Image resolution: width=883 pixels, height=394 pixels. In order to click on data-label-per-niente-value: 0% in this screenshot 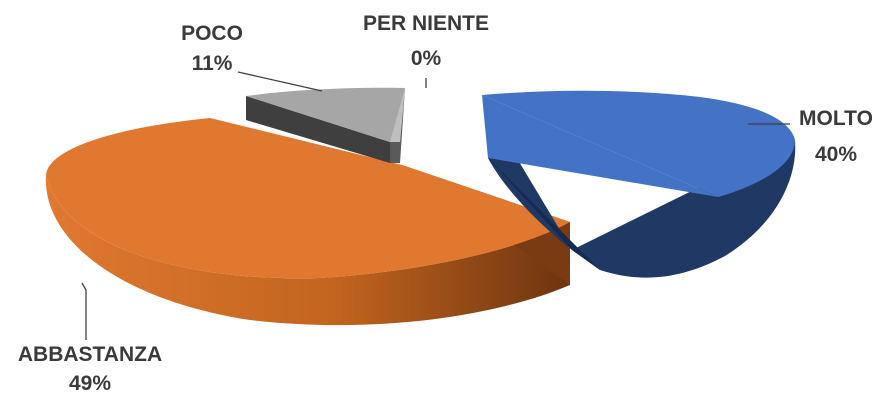, I will do `click(426, 58)`.